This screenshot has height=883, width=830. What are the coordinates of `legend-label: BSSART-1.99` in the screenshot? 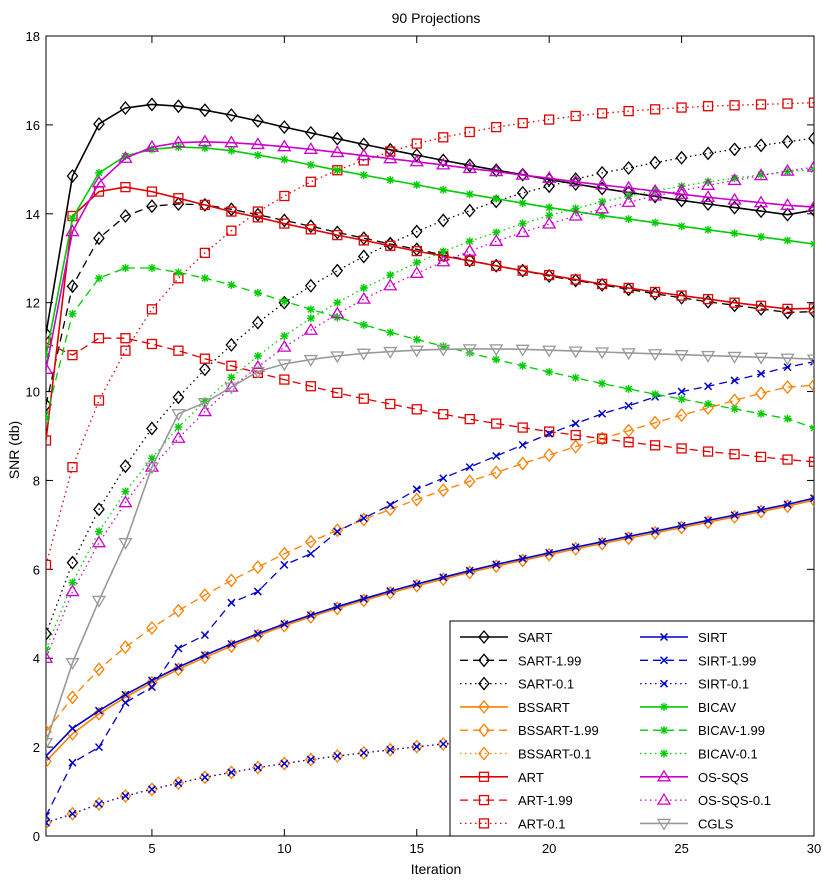 It's located at (558, 730).